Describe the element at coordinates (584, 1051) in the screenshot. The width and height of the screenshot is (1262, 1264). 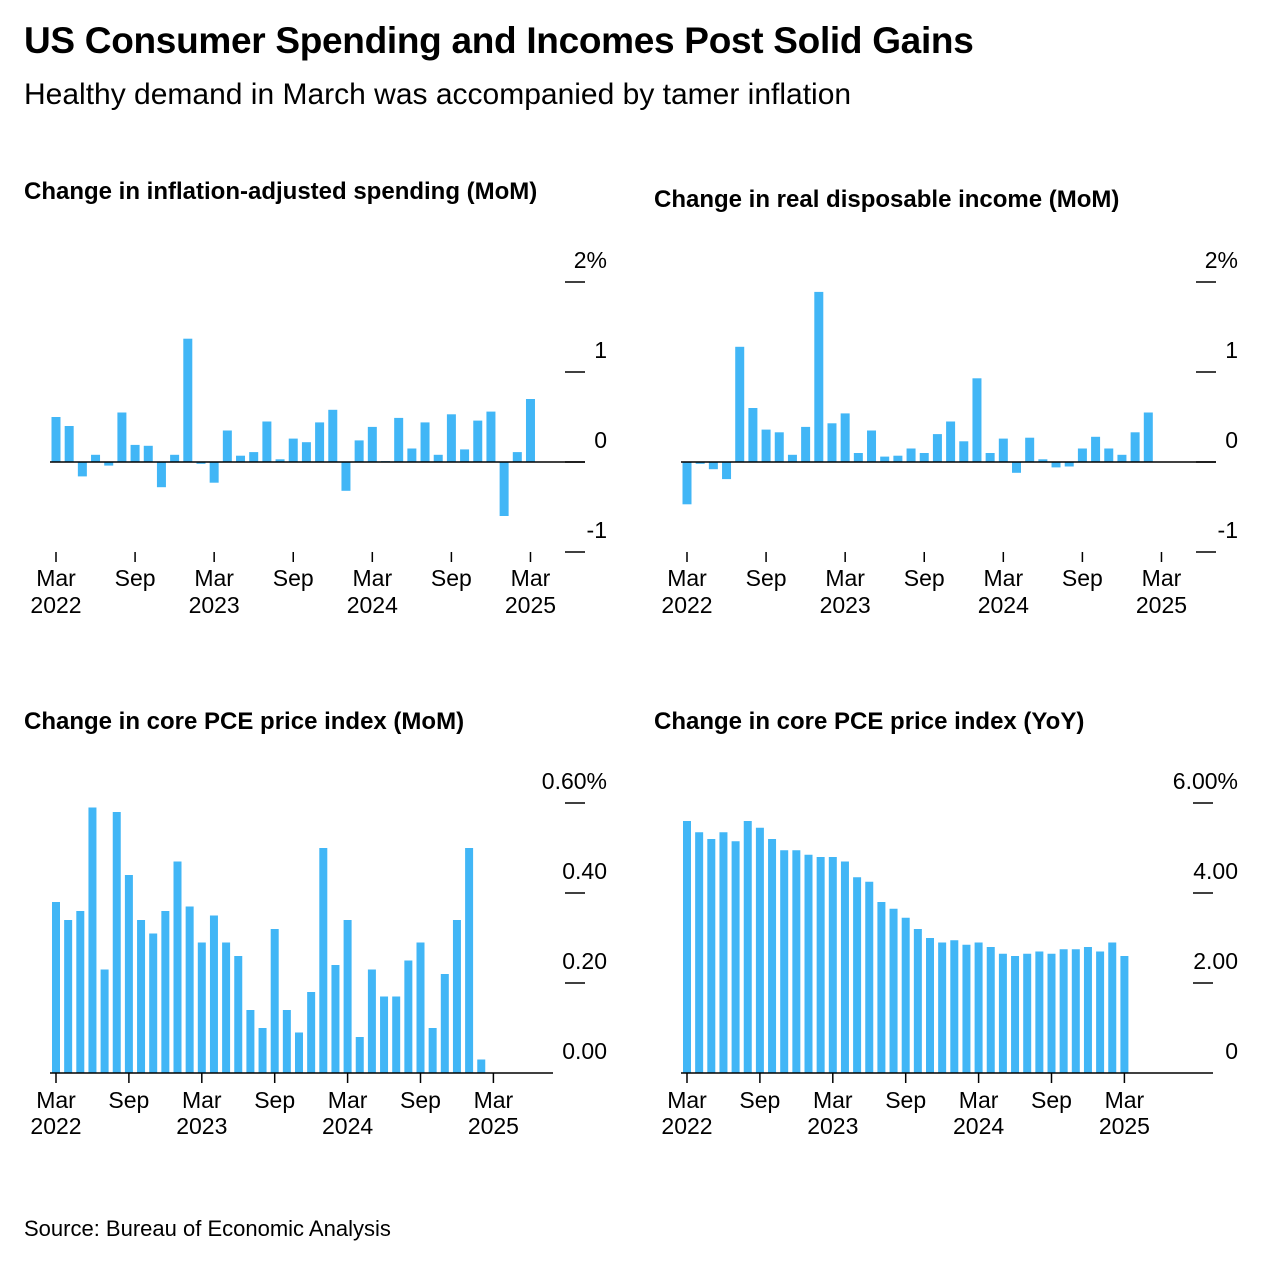
I see `y-tick-label: 0.00` at that location.